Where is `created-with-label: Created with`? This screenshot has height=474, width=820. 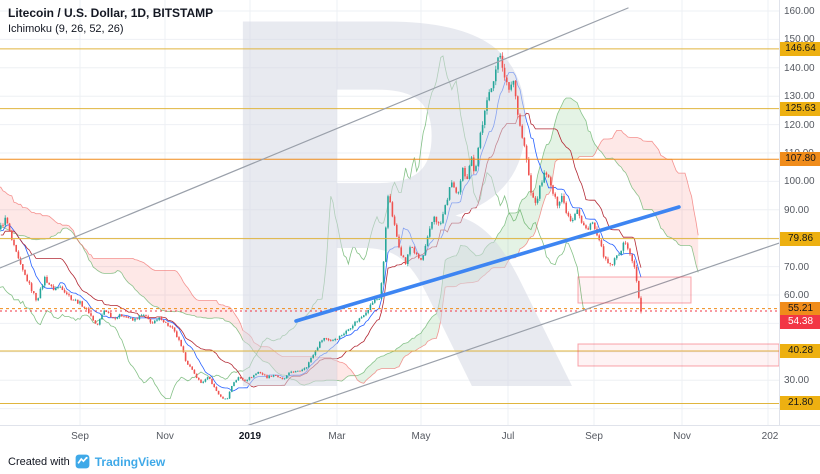
created-with-label: Created with is located at coordinates (39, 461).